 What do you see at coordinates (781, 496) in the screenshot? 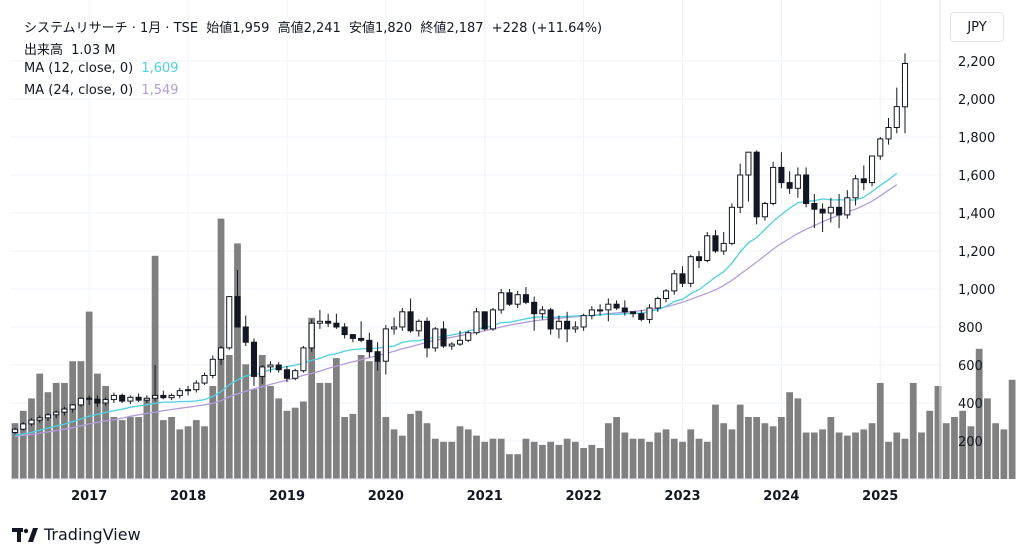
I see `x-tick-label: 2024` at bounding box center [781, 496].